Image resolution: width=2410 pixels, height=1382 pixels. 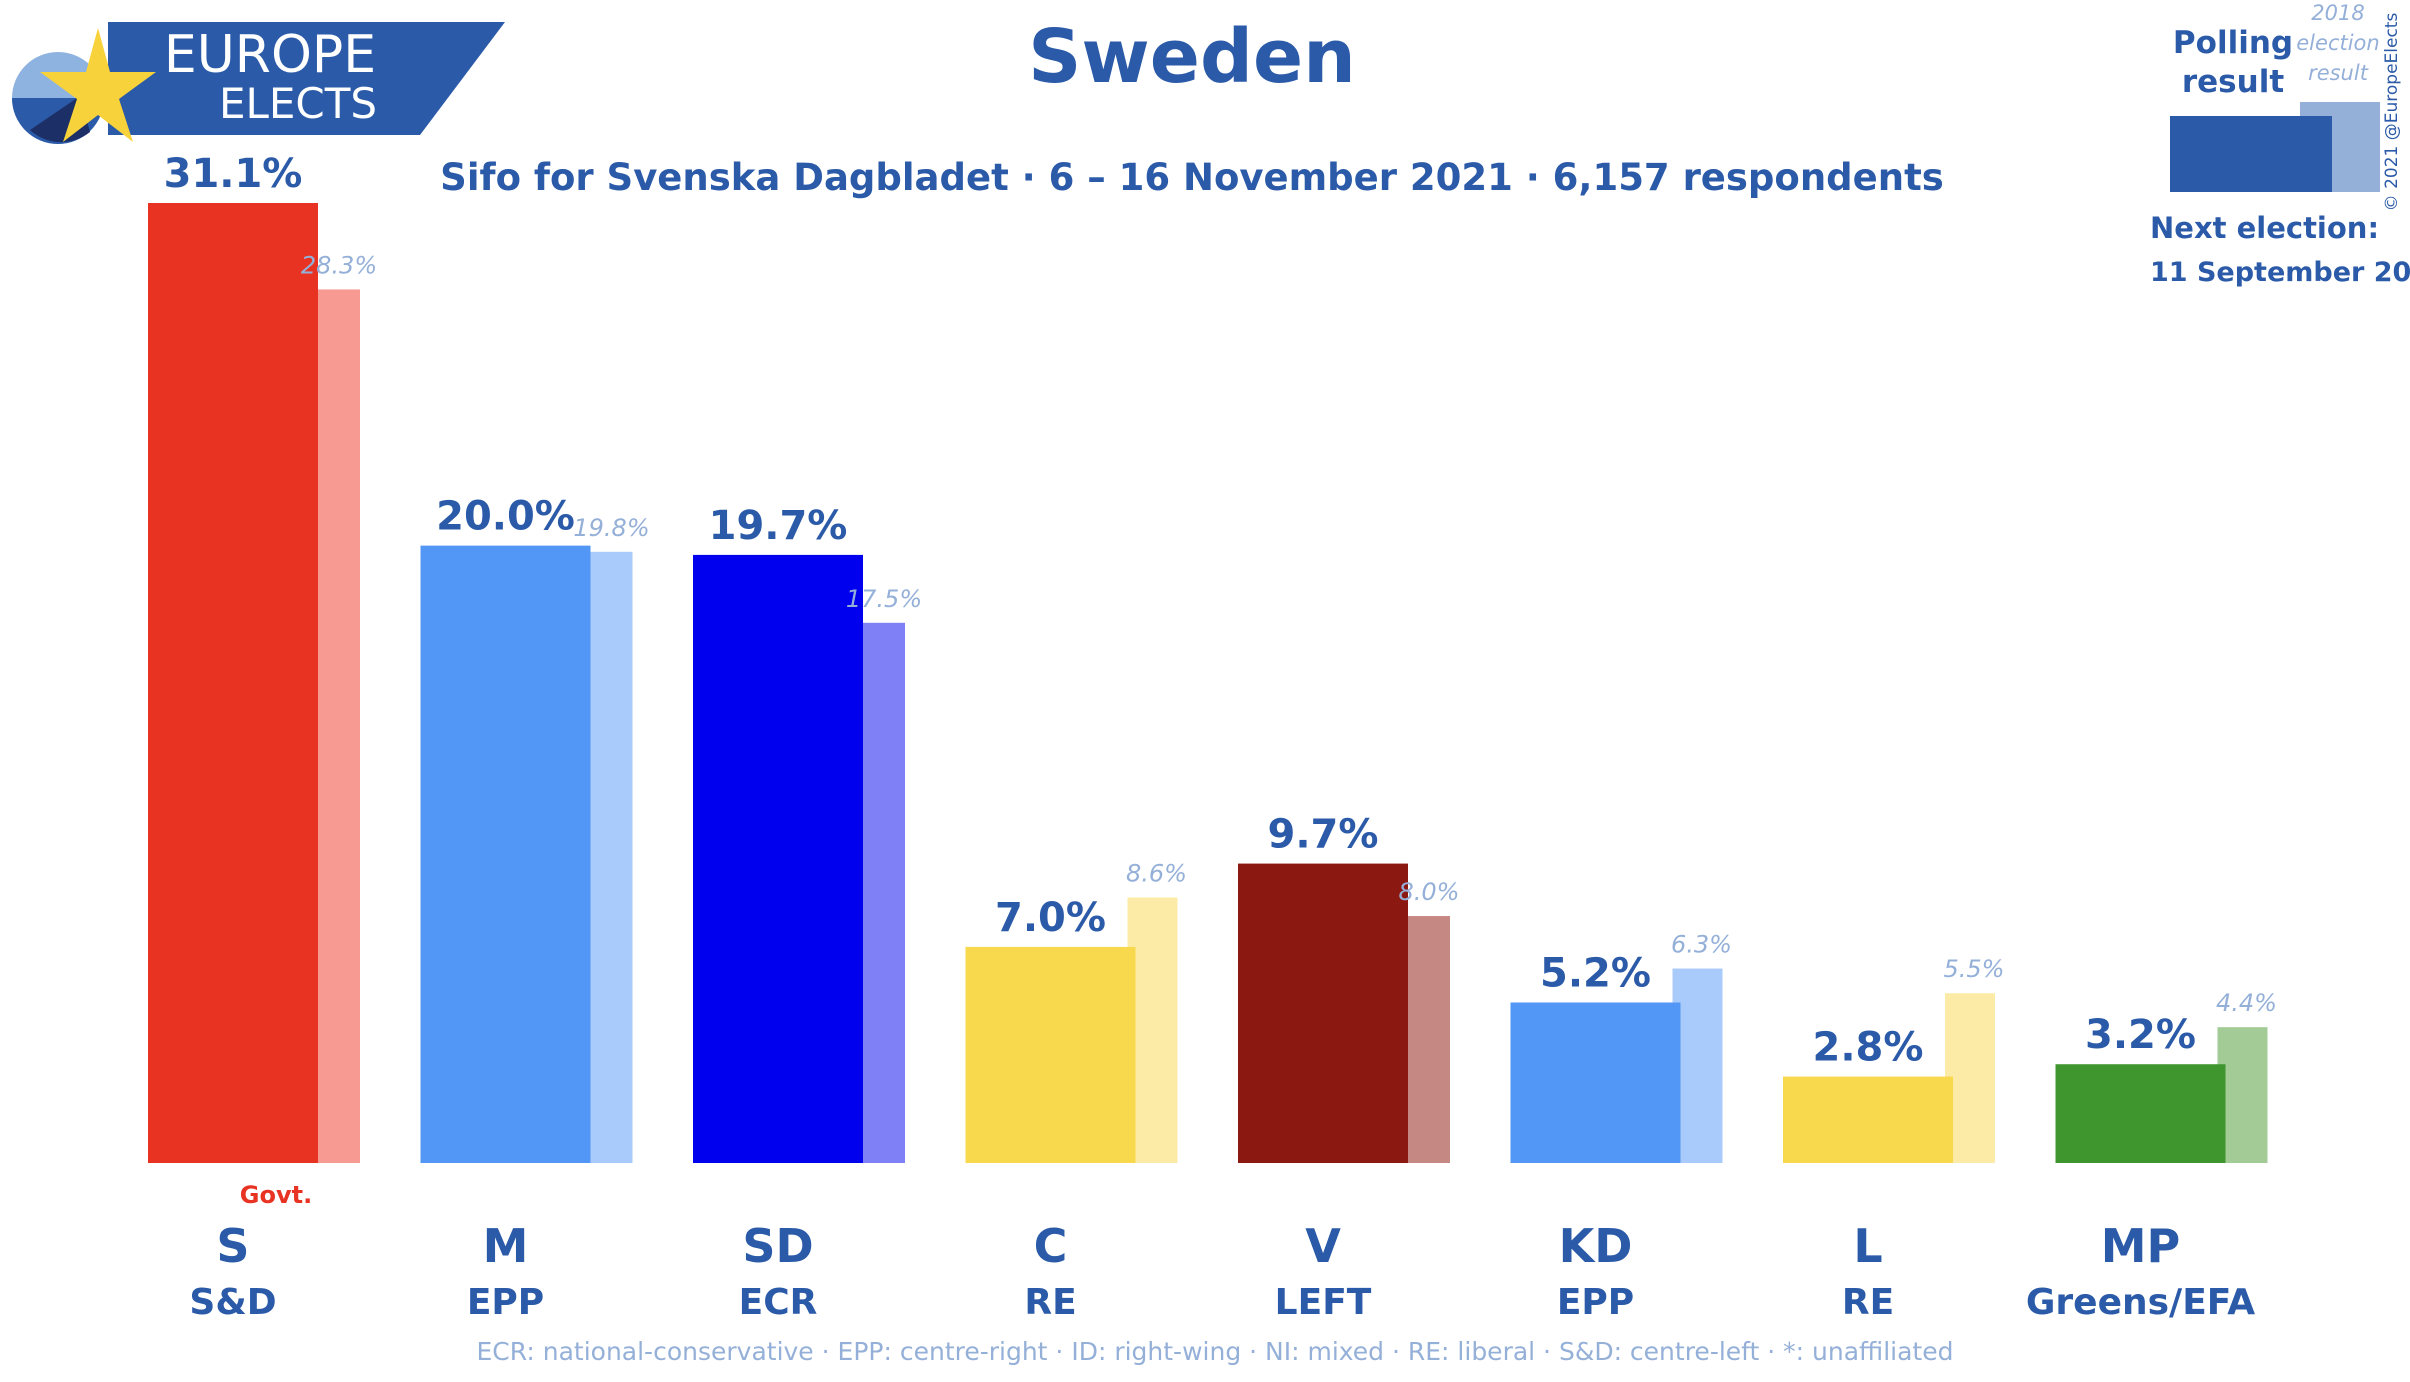 What do you see at coordinates (611, 528) in the screenshot?
I see `election-value-label-m: 19.8%` at bounding box center [611, 528].